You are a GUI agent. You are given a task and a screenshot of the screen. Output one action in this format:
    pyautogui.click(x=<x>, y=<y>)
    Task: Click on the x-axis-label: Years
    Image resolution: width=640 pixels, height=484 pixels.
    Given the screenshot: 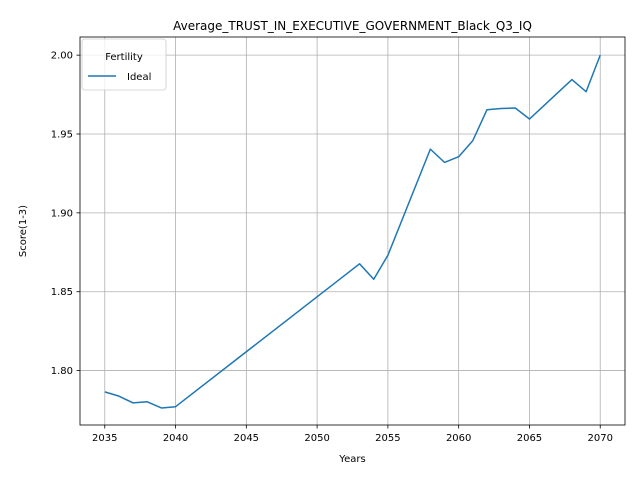 What is the action you would take?
    pyautogui.click(x=351, y=459)
    